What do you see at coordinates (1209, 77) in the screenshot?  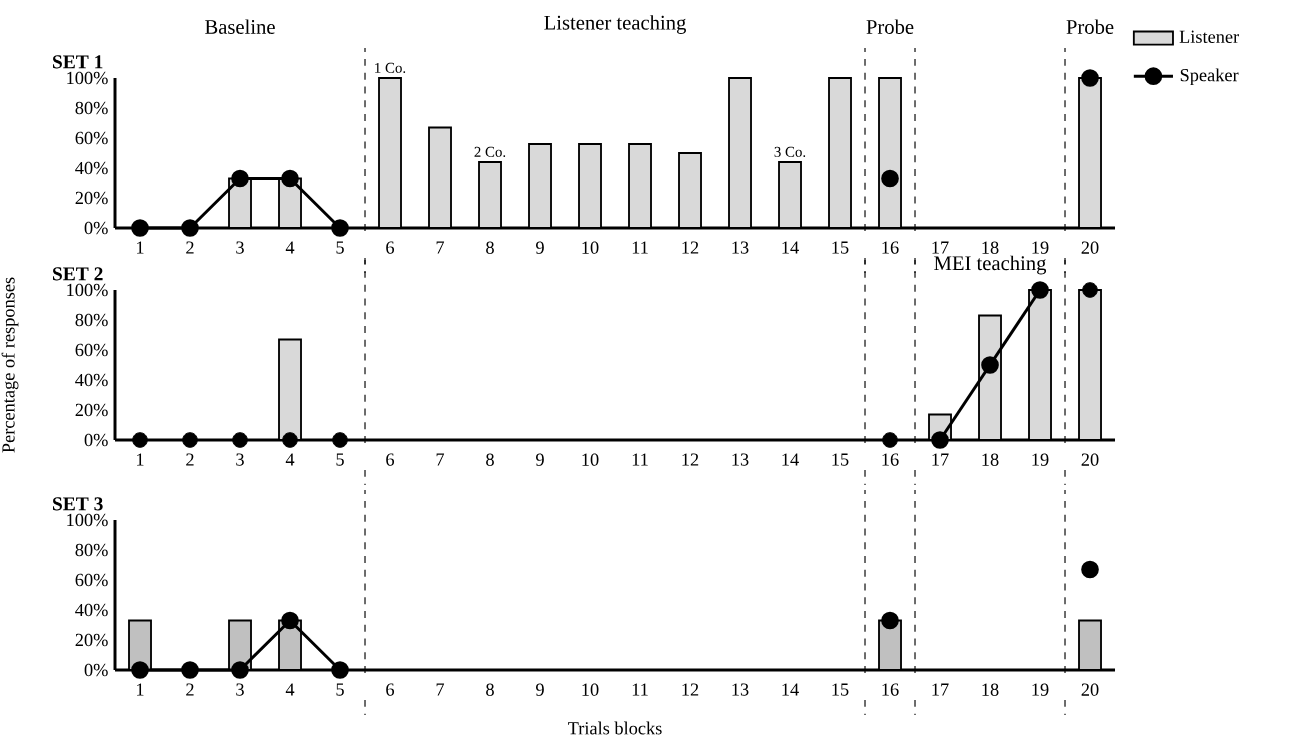 I see `legend-label: Speaker` at bounding box center [1209, 77].